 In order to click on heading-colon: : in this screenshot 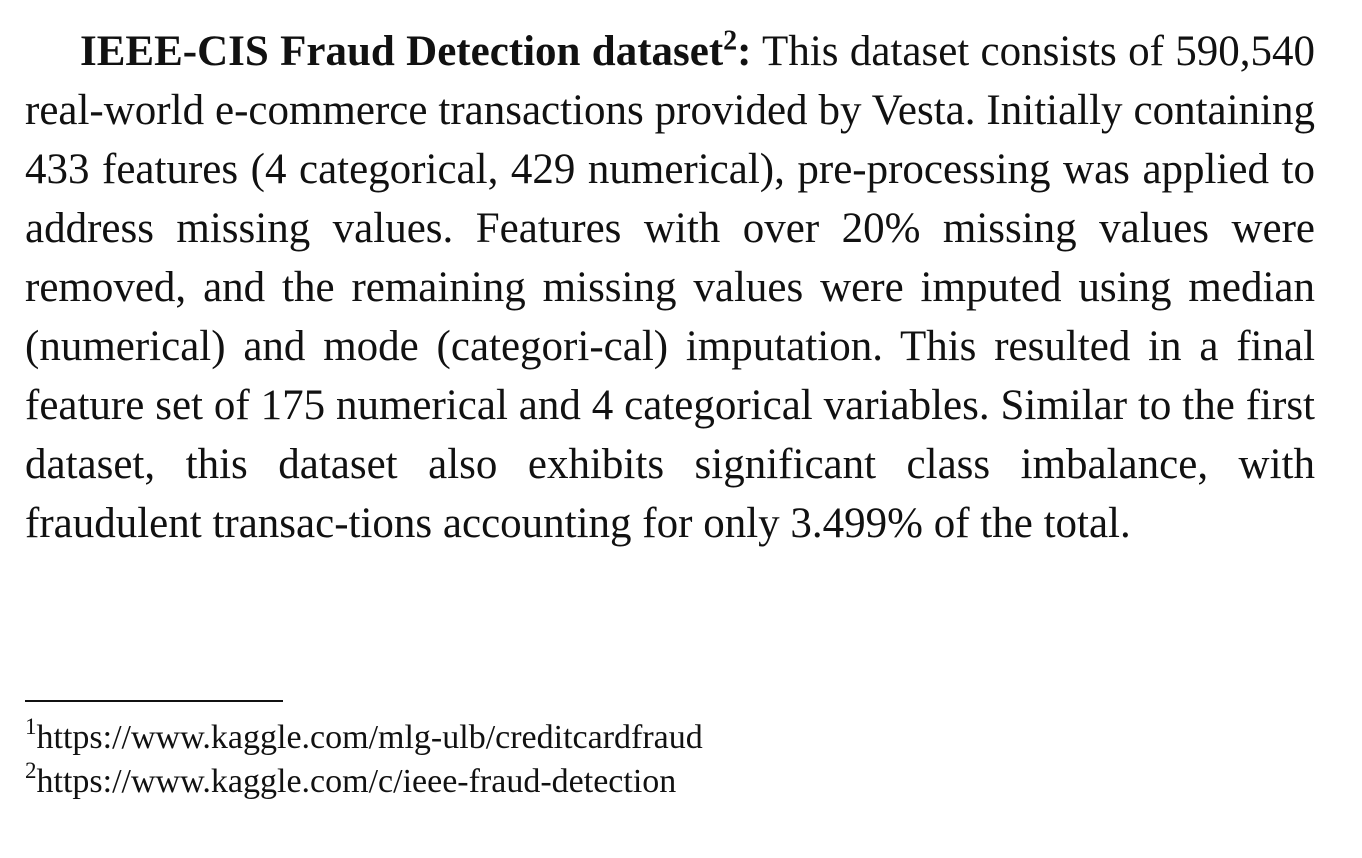, I will do `click(744, 51)`.